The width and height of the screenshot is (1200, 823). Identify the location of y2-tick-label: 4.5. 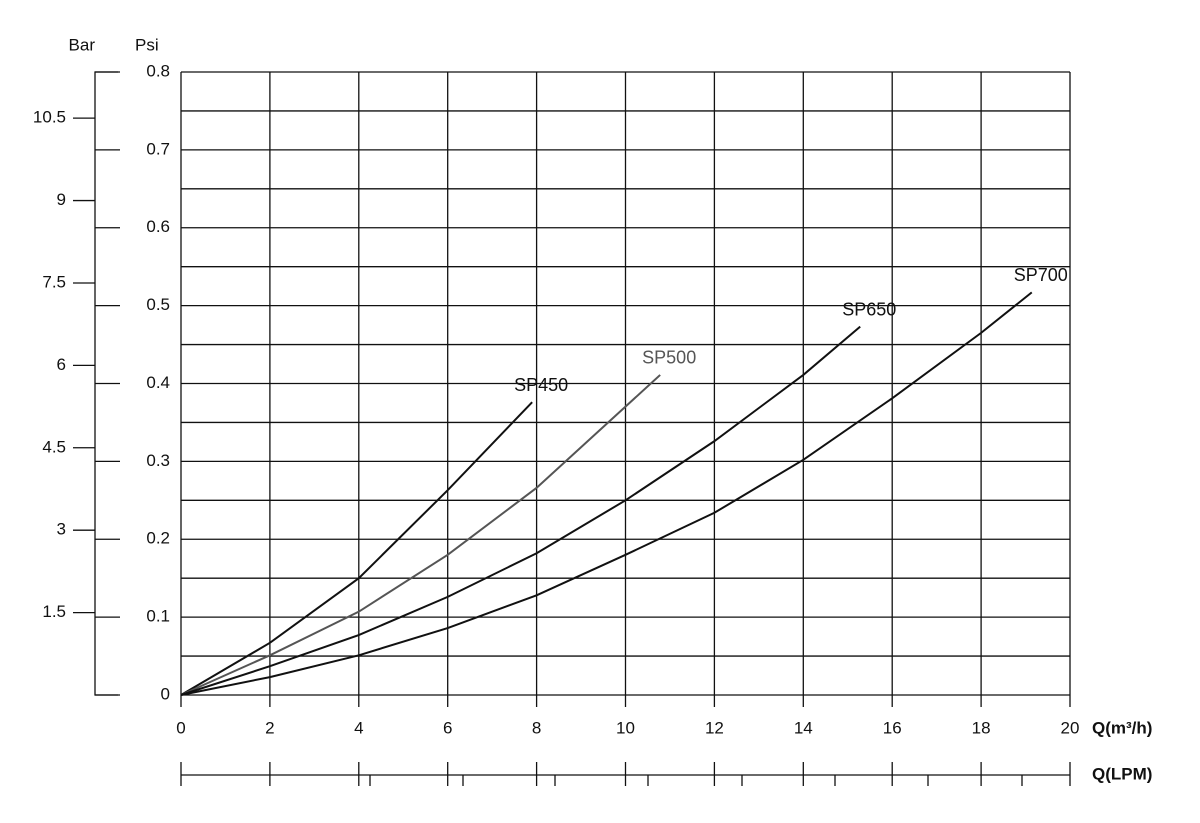
(54, 446).